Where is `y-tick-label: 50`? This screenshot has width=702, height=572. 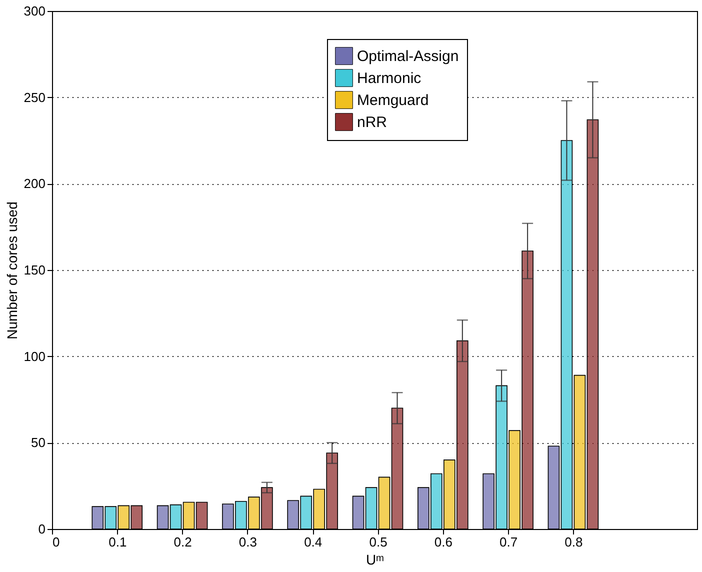
y-tick-label: 50 is located at coordinates (38, 442).